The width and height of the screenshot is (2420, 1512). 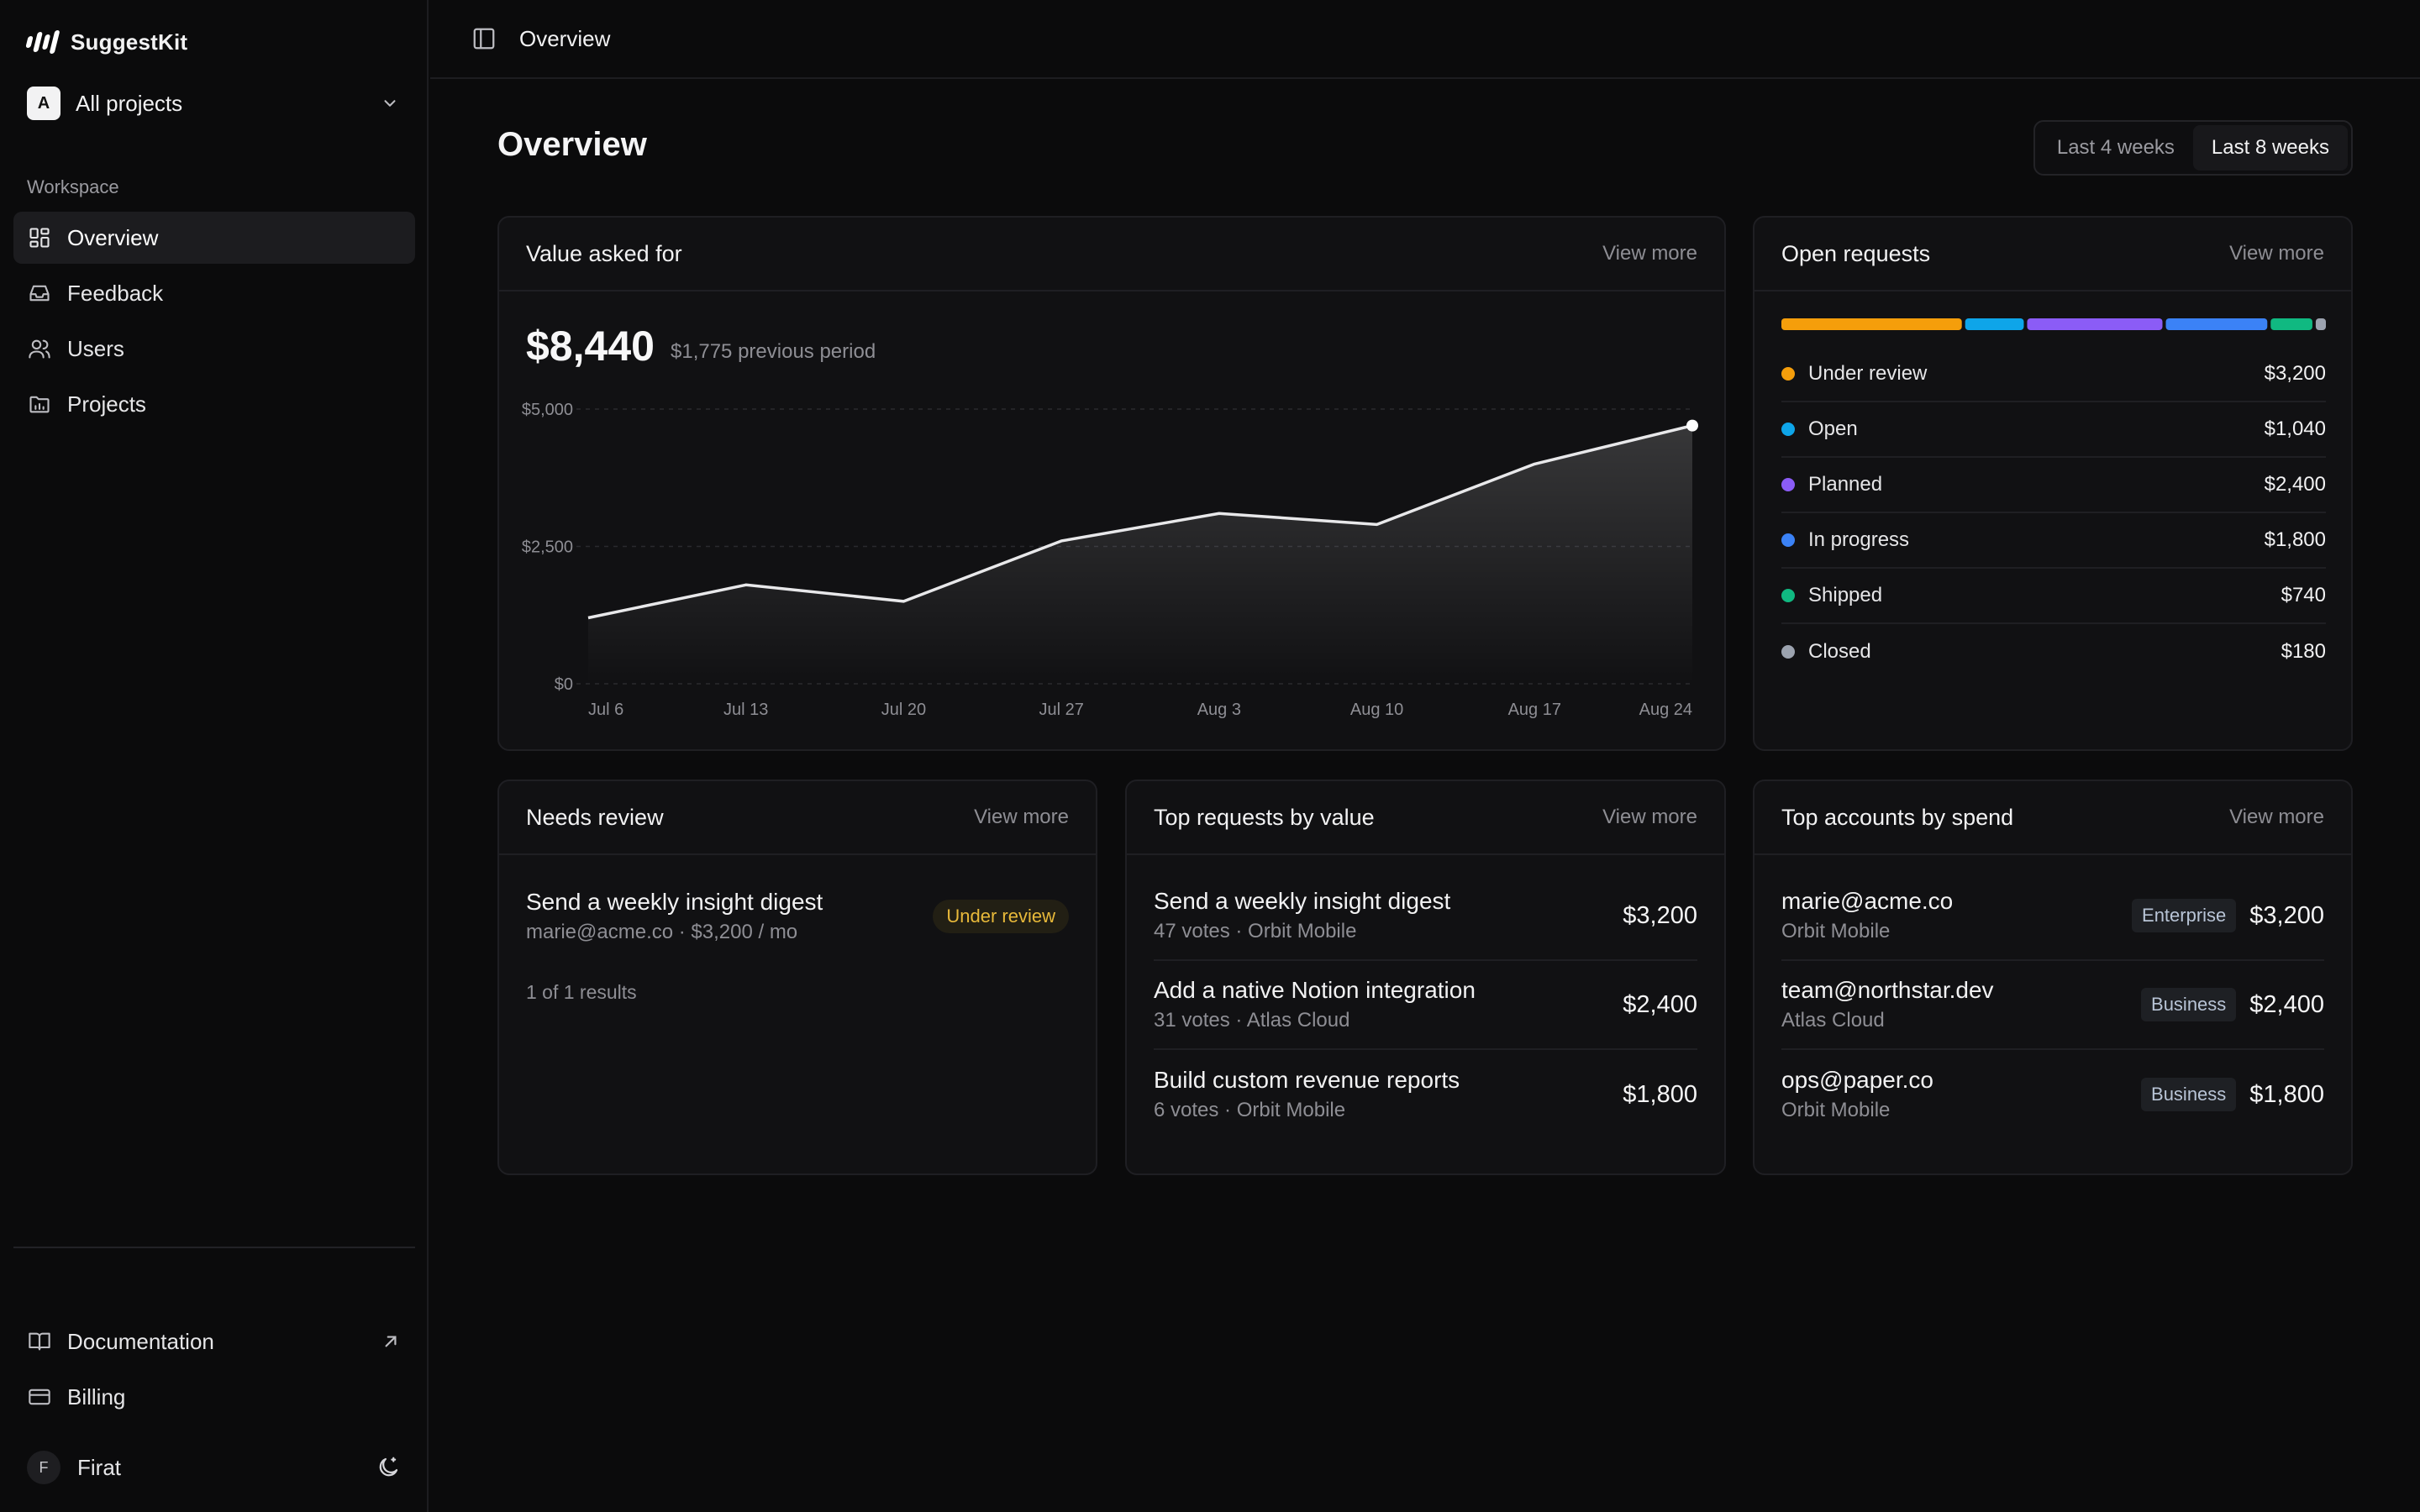 What do you see at coordinates (391, 1341) in the screenshot?
I see `external-link-icon` at bounding box center [391, 1341].